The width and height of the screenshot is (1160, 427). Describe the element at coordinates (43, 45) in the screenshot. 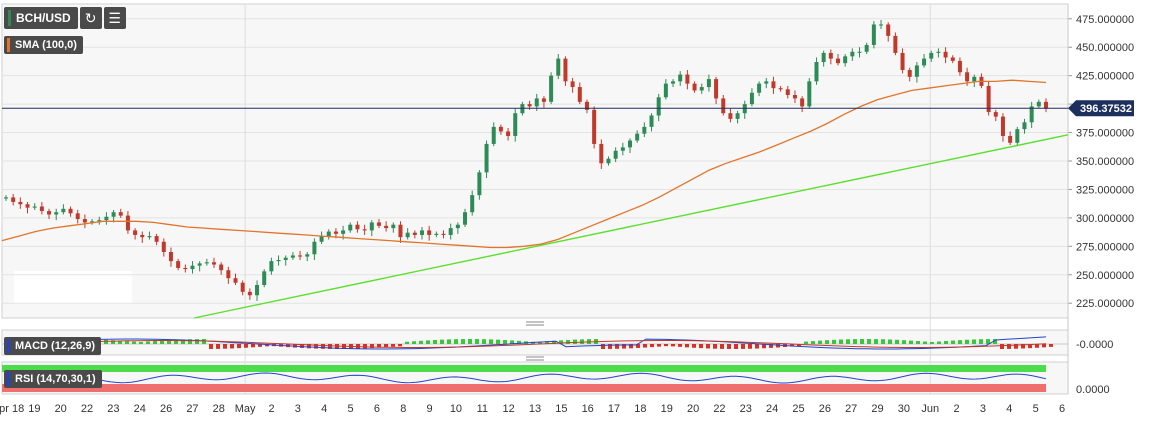

I see `sma-indicator-badge: SMA (100,0)` at that location.